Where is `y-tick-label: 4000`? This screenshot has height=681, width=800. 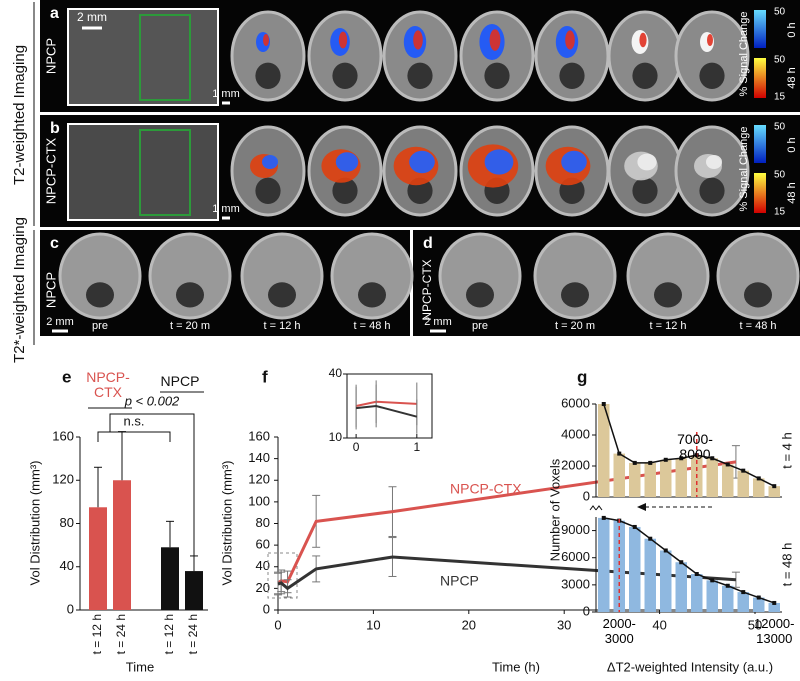 y-tick-label: 4000 is located at coordinates (575, 433).